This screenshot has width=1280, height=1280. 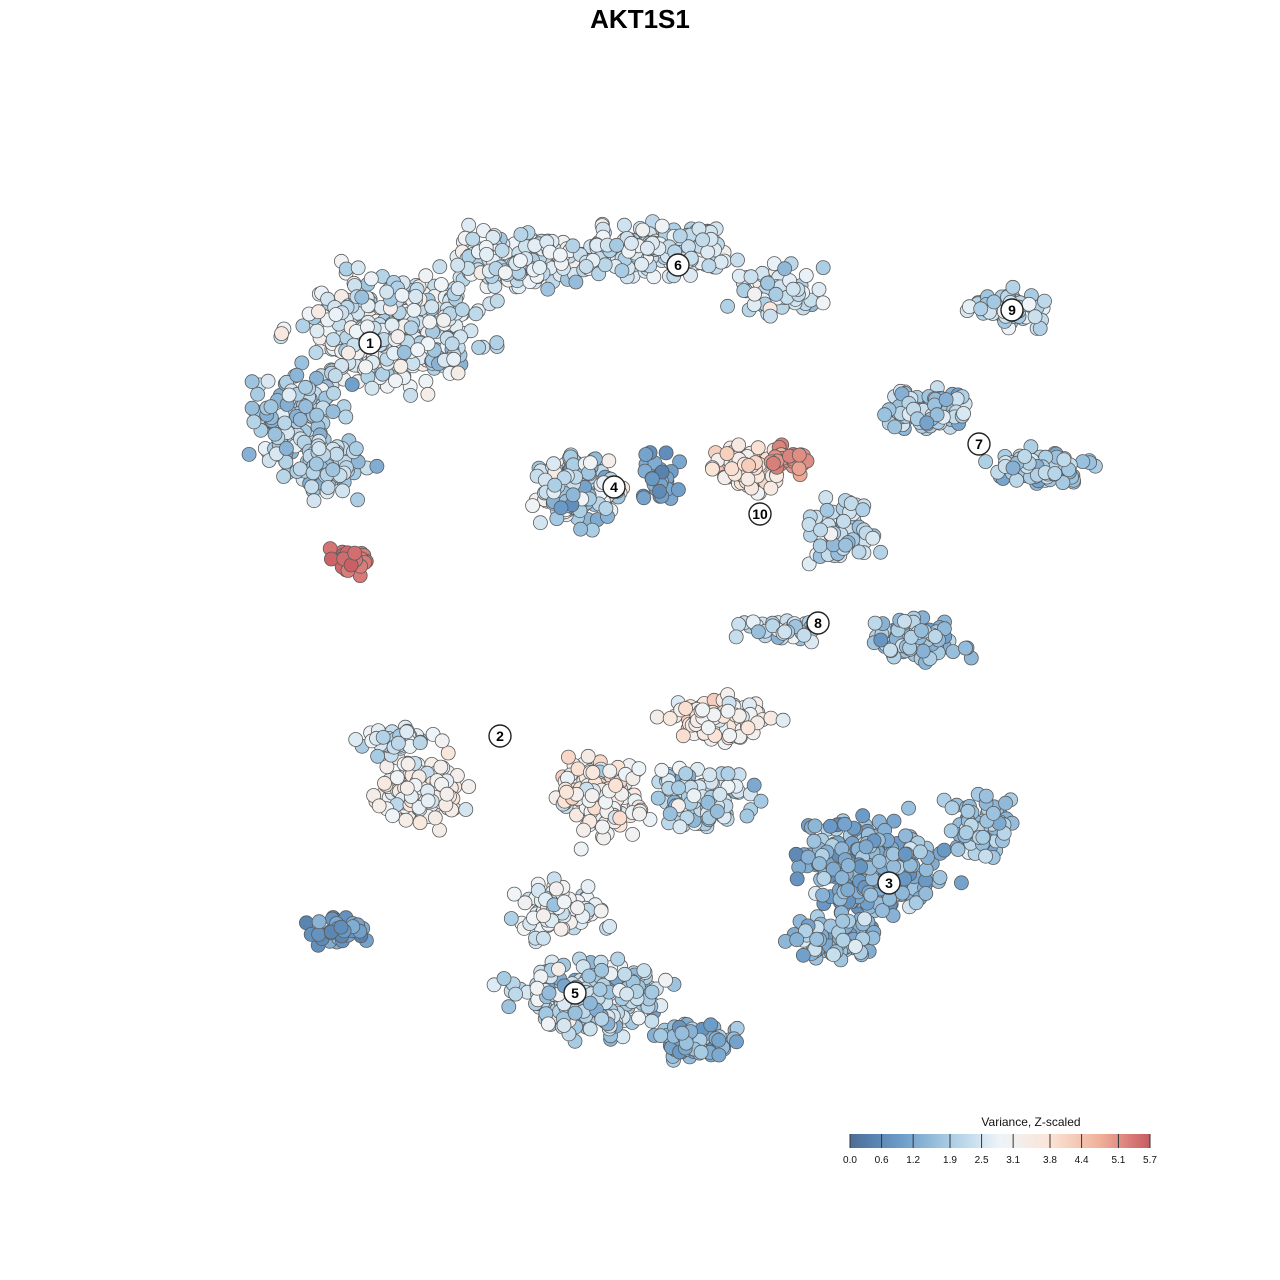 I want to click on legend-title: Variance, Z-scaled, so click(x=1030, y=1122).